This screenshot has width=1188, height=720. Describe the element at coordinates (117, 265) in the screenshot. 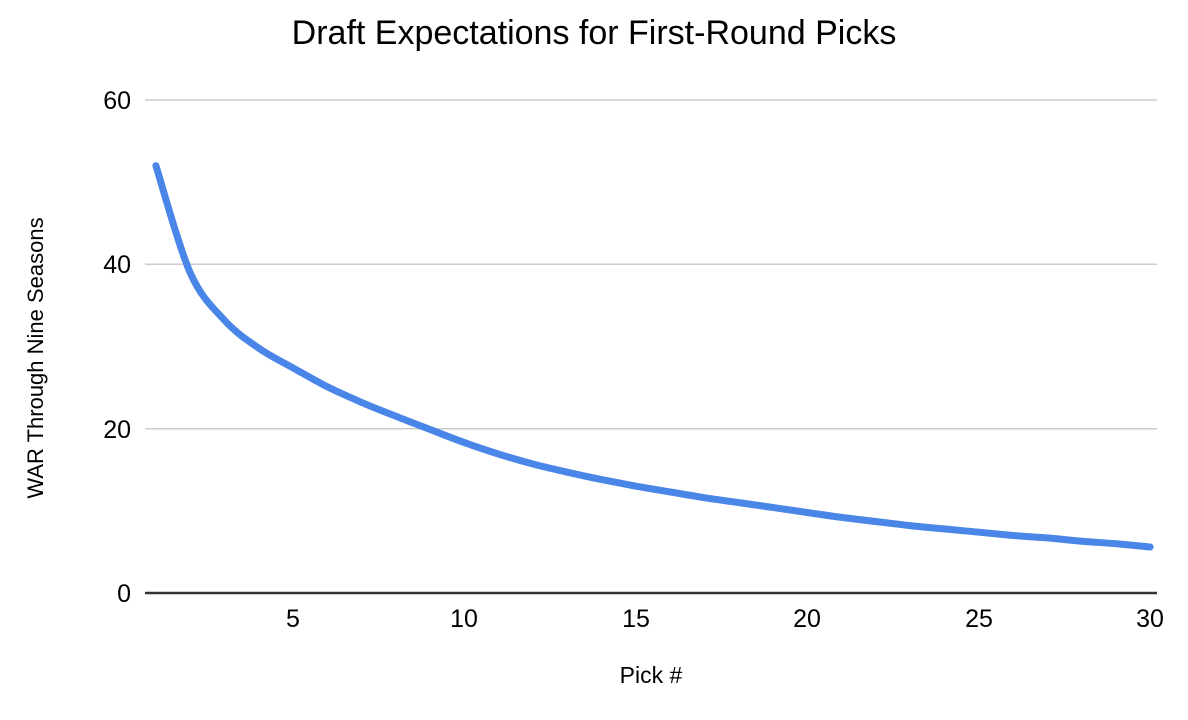

I see `y-tick-label-40: 40` at that location.